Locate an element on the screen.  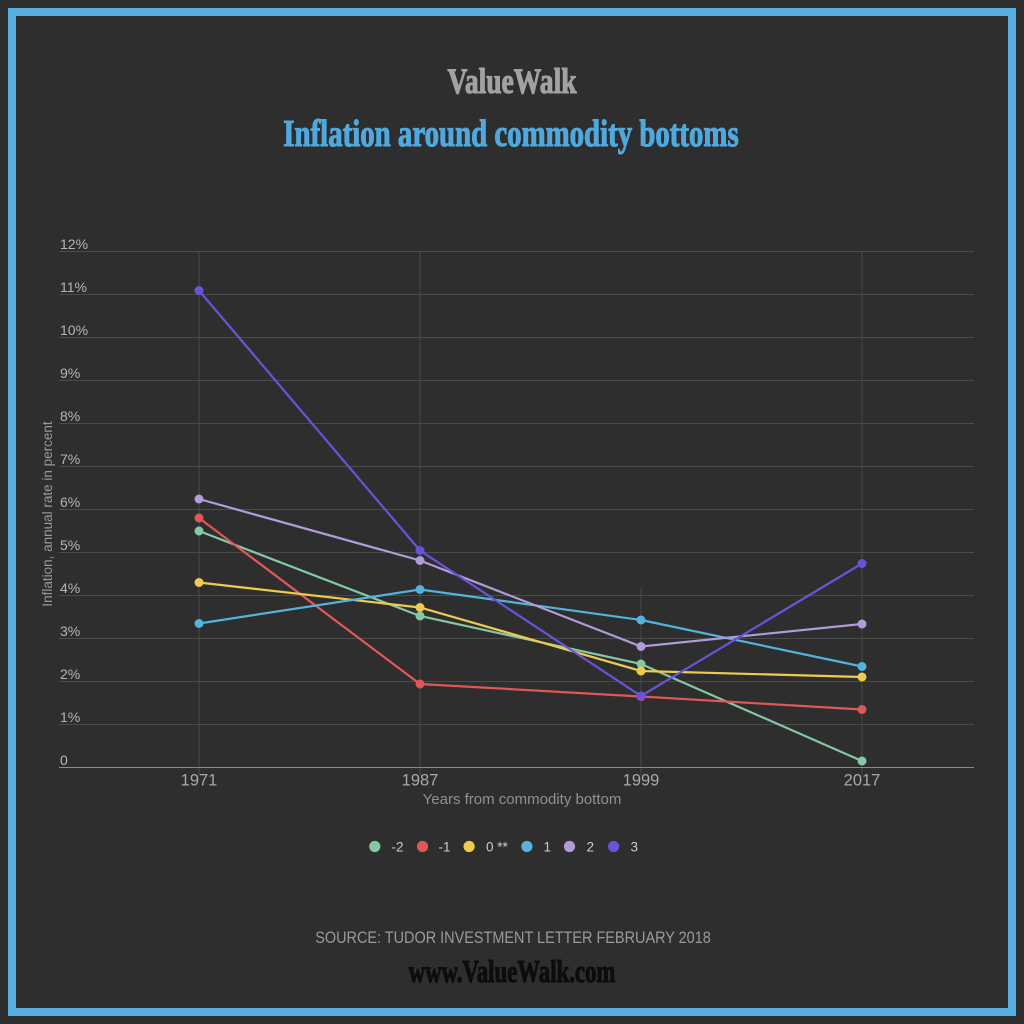
svg-text: 1971 is located at coordinates (199, 781).